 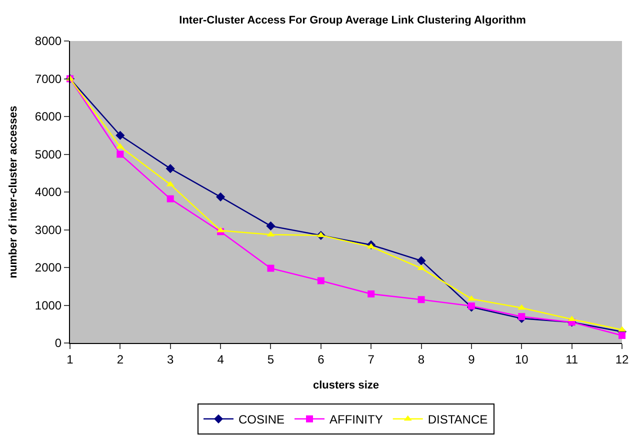 What do you see at coordinates (58, 343) in the screenshot?
I see `y-tick-label: 0` at bounding box center [58, 343].